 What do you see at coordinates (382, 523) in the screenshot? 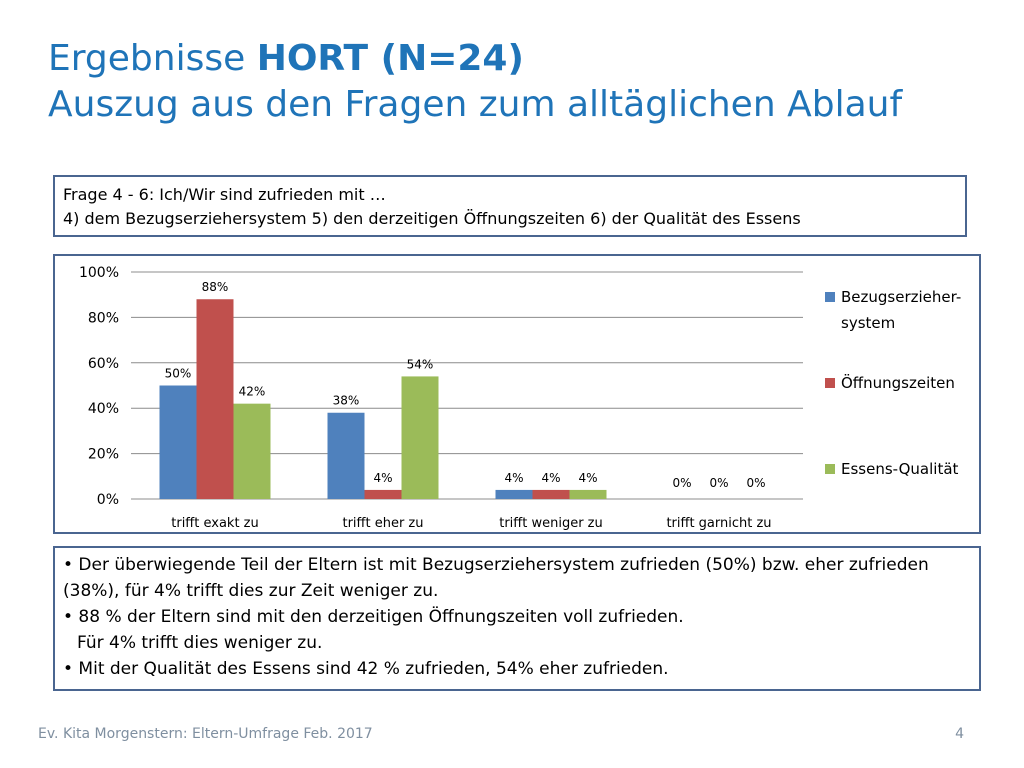
I see `x-tick-label: trifft eher zu` at bounding box center [382, 523].